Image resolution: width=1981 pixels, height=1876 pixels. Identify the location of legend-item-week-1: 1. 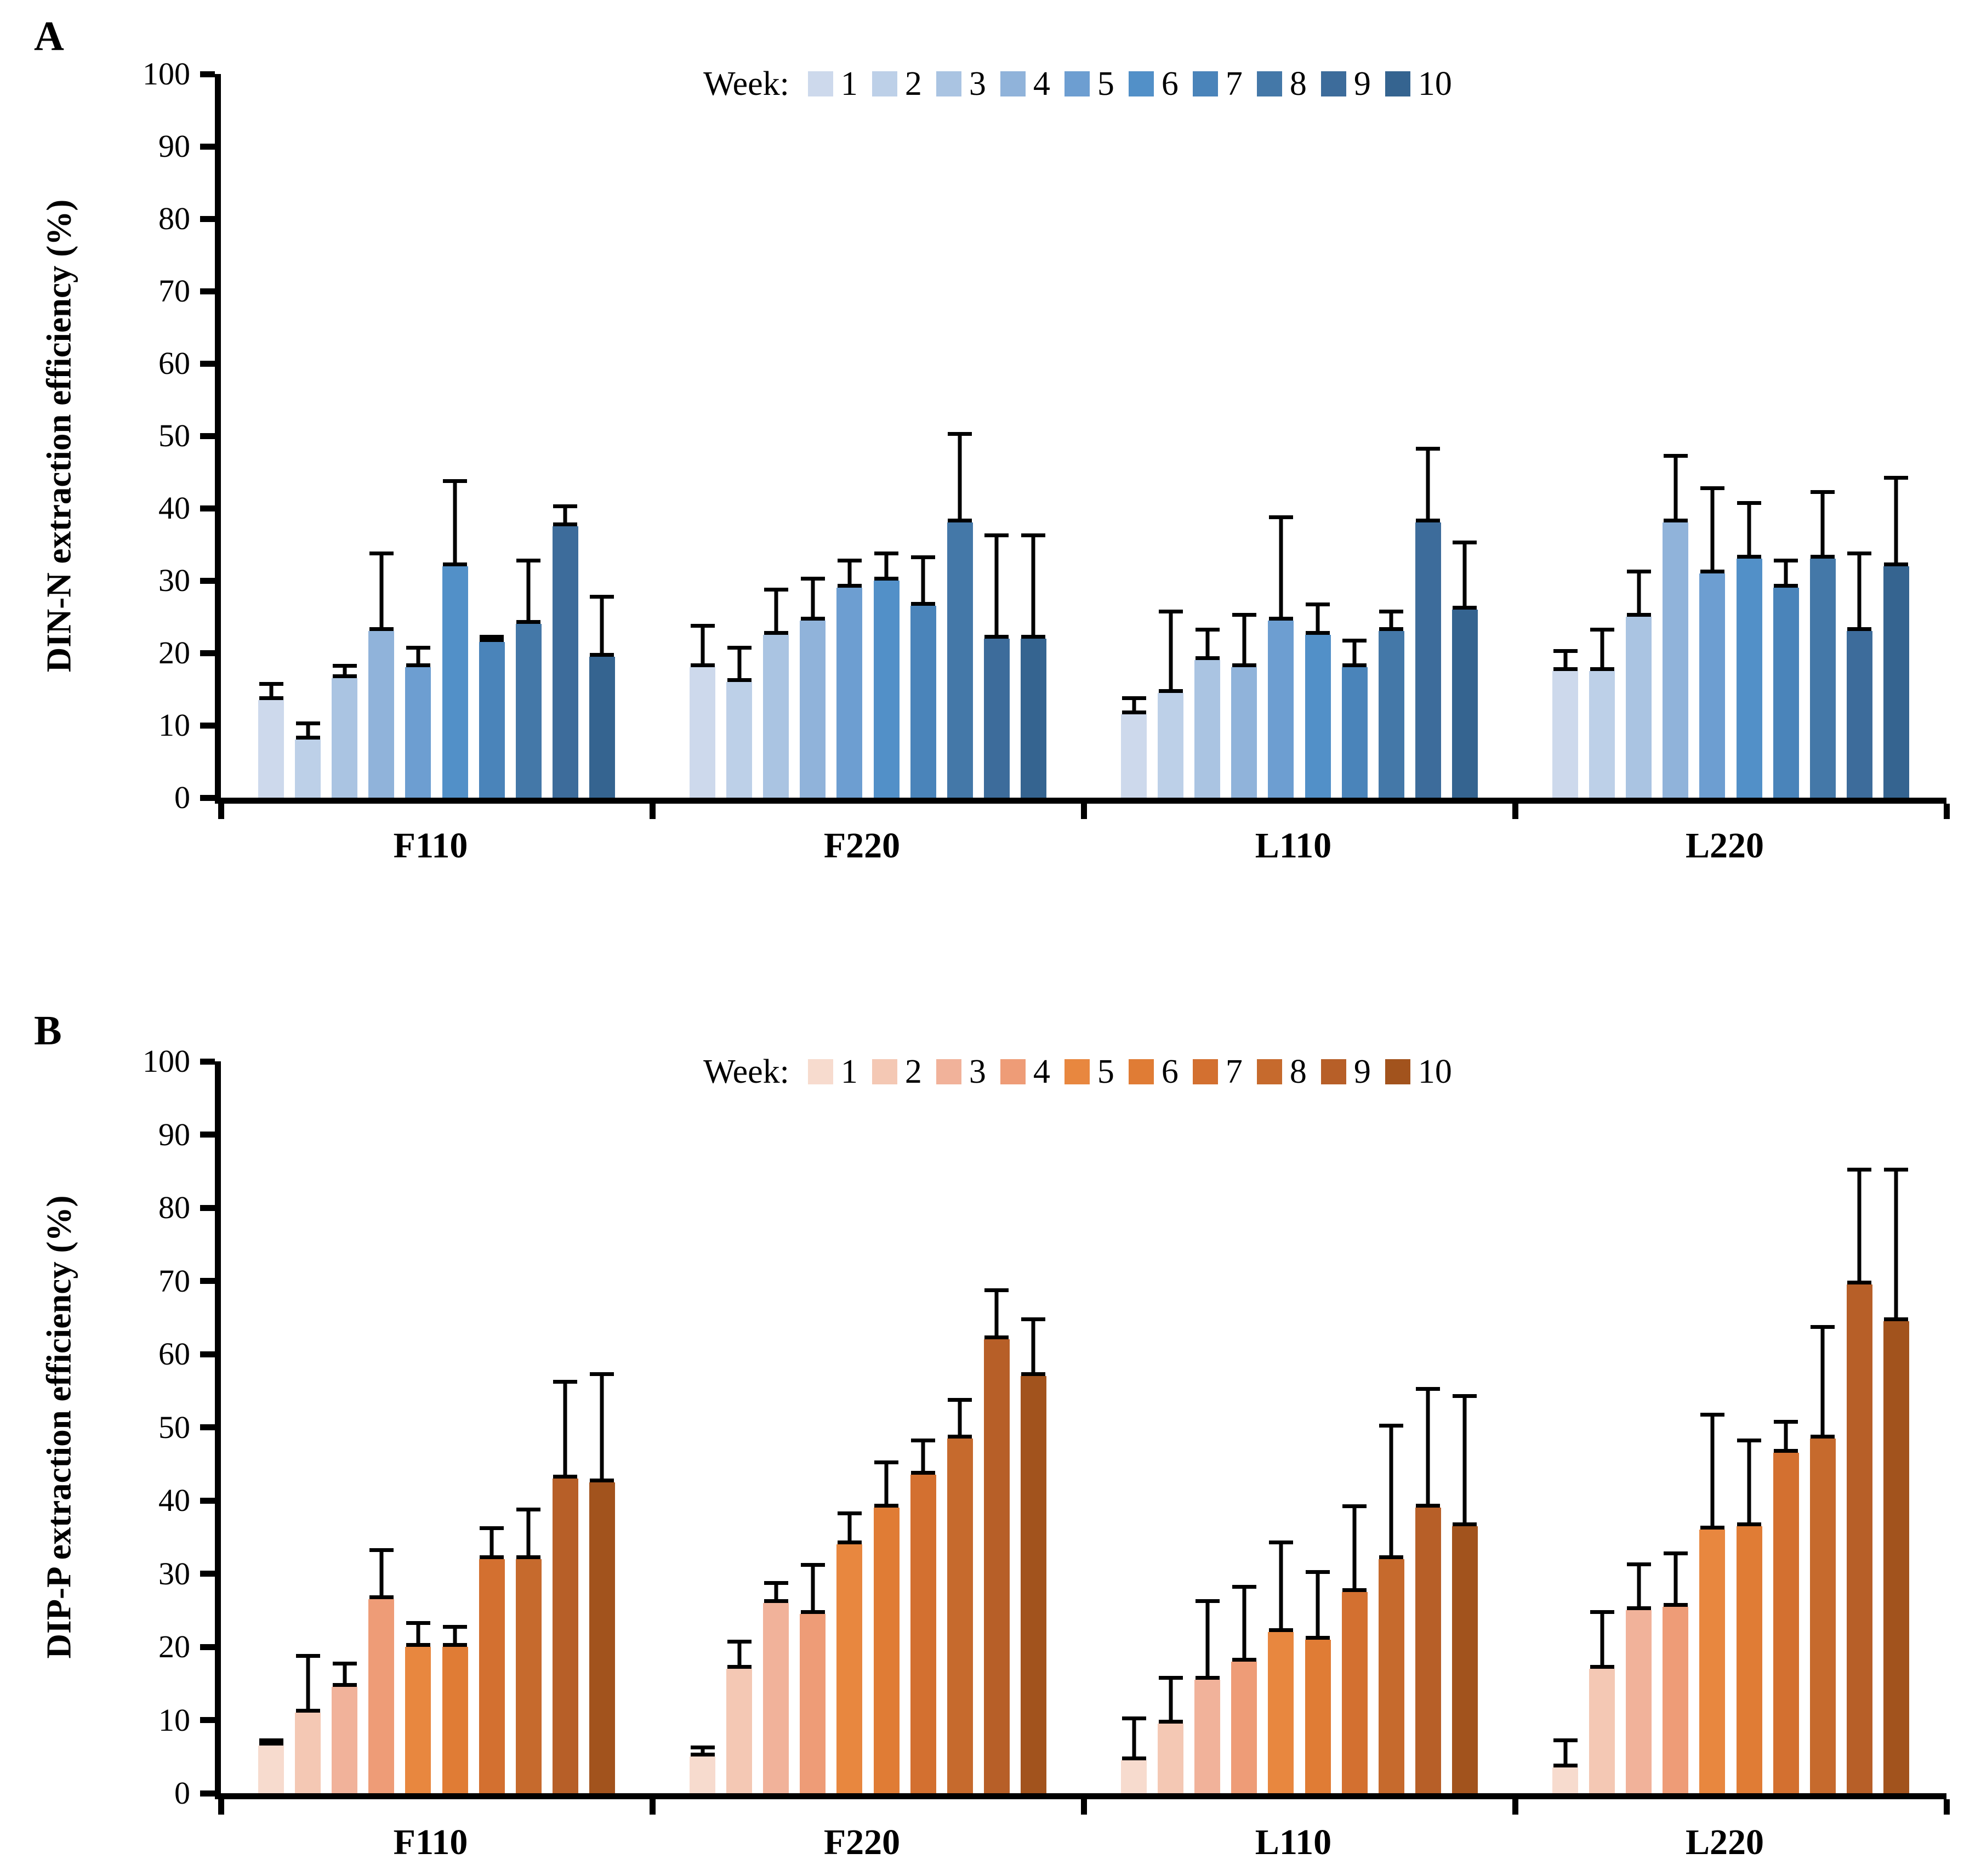
(832, 1071).